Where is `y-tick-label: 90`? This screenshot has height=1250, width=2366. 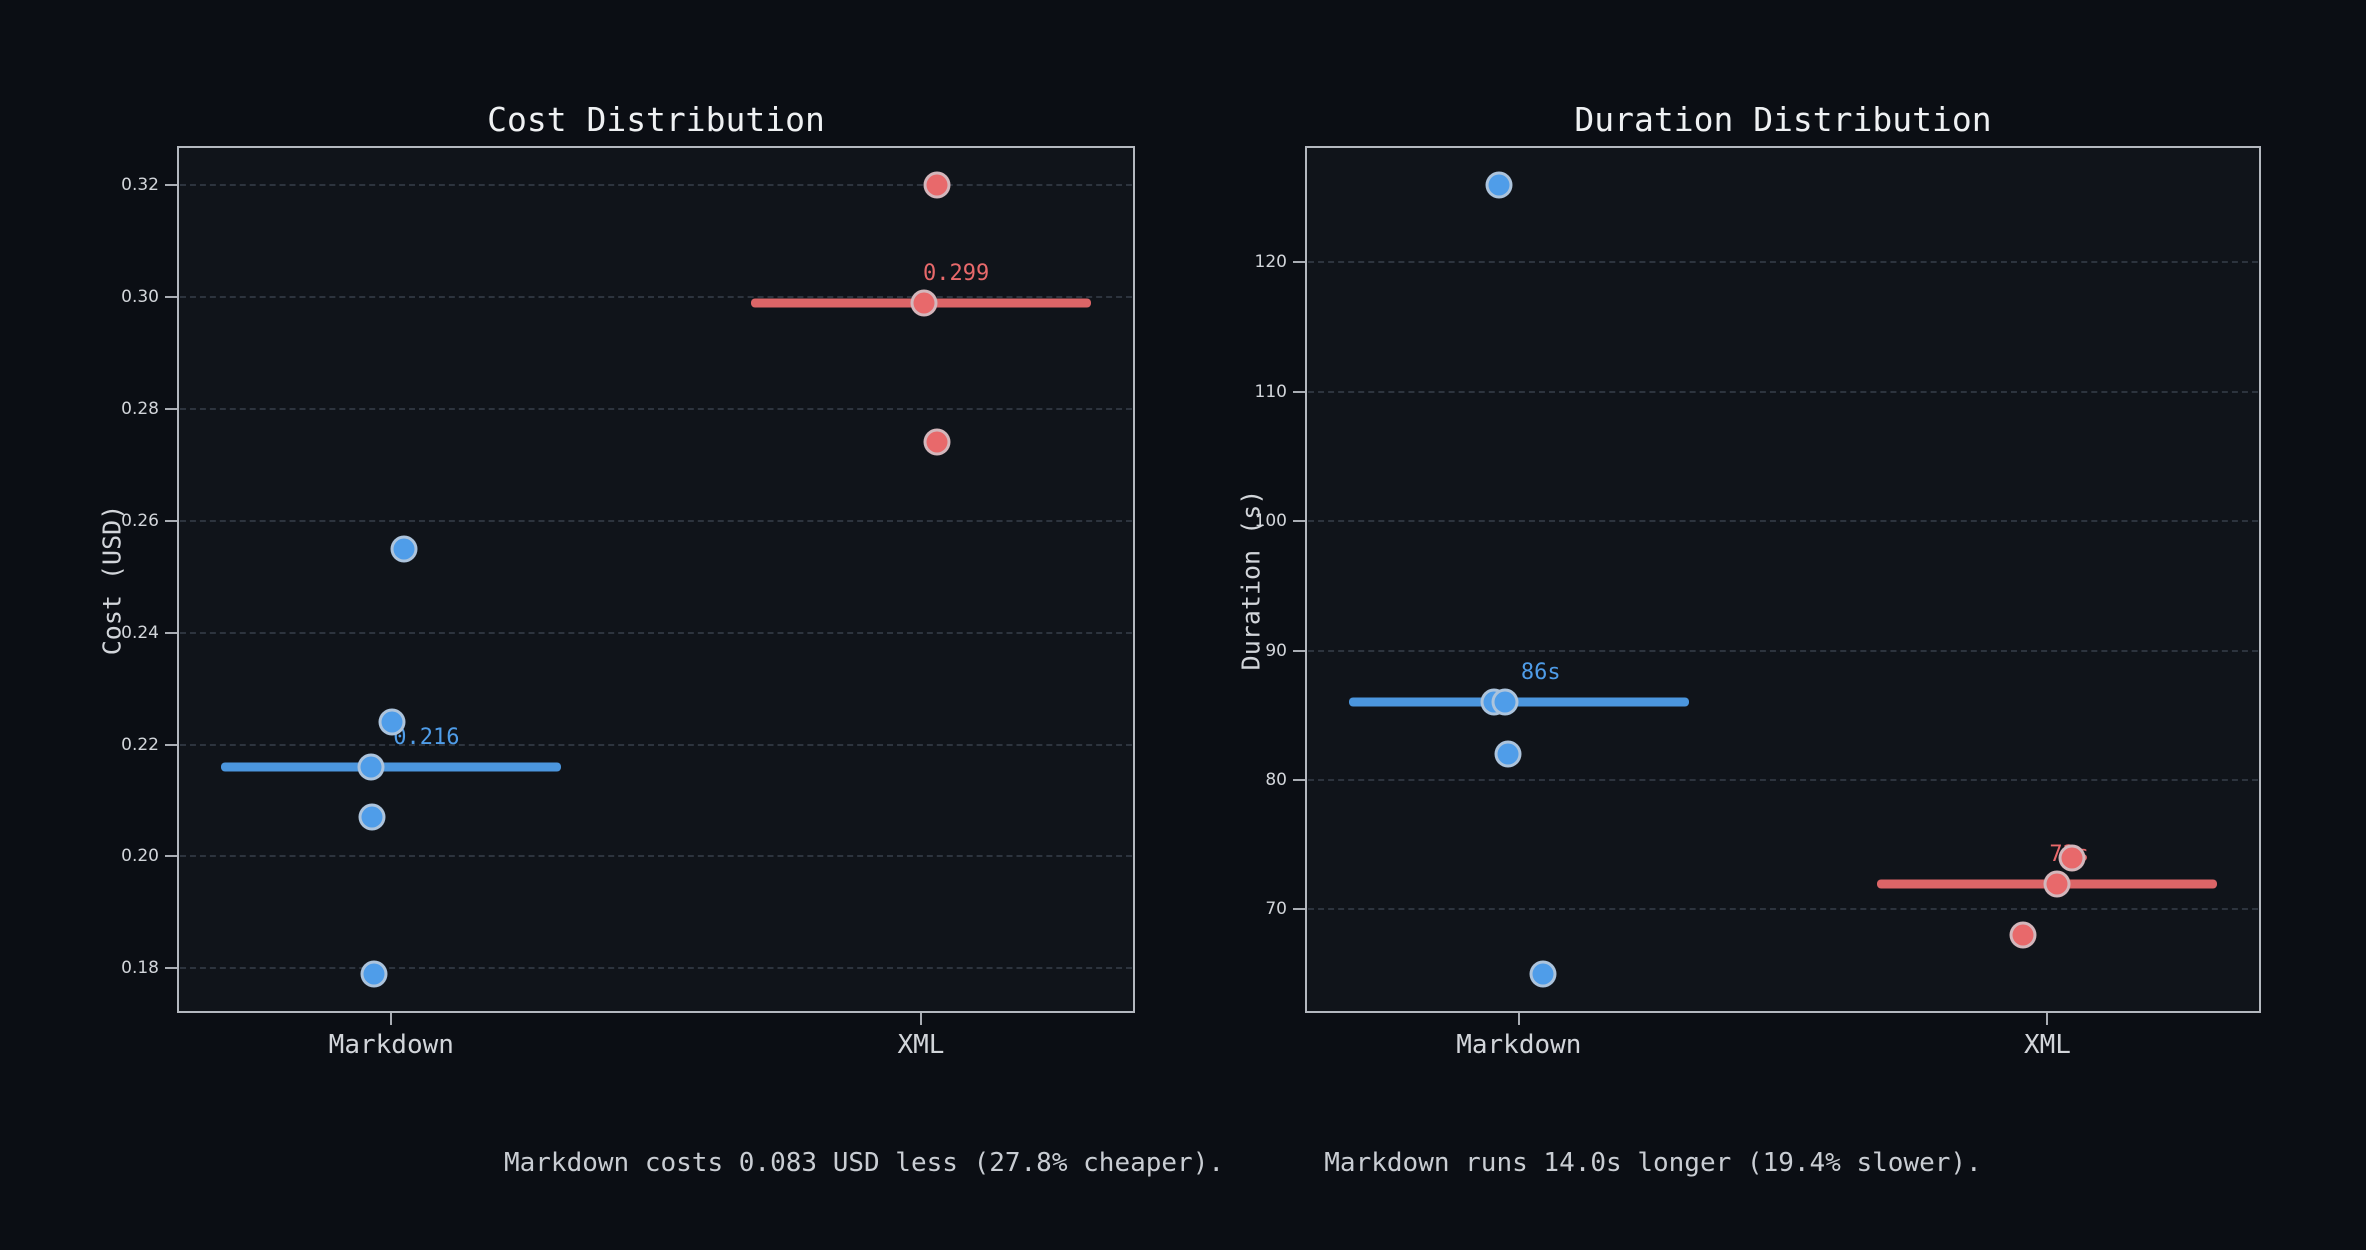 y-tick-label: 90 is located at coordinates (1276, 650).